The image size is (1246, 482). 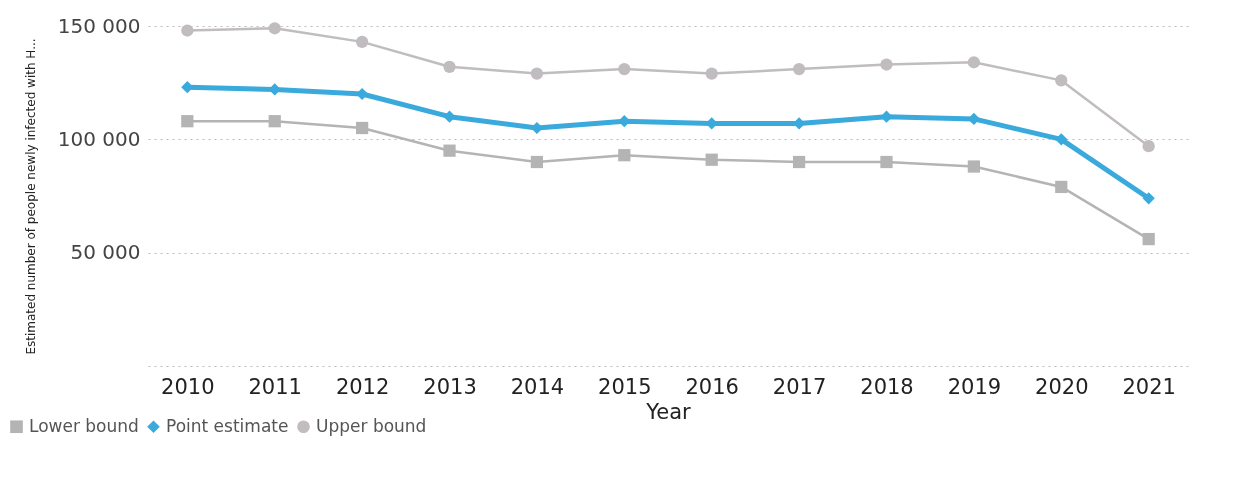 I want to click on x-tick-label: 2016, so click(x=712, y=386).